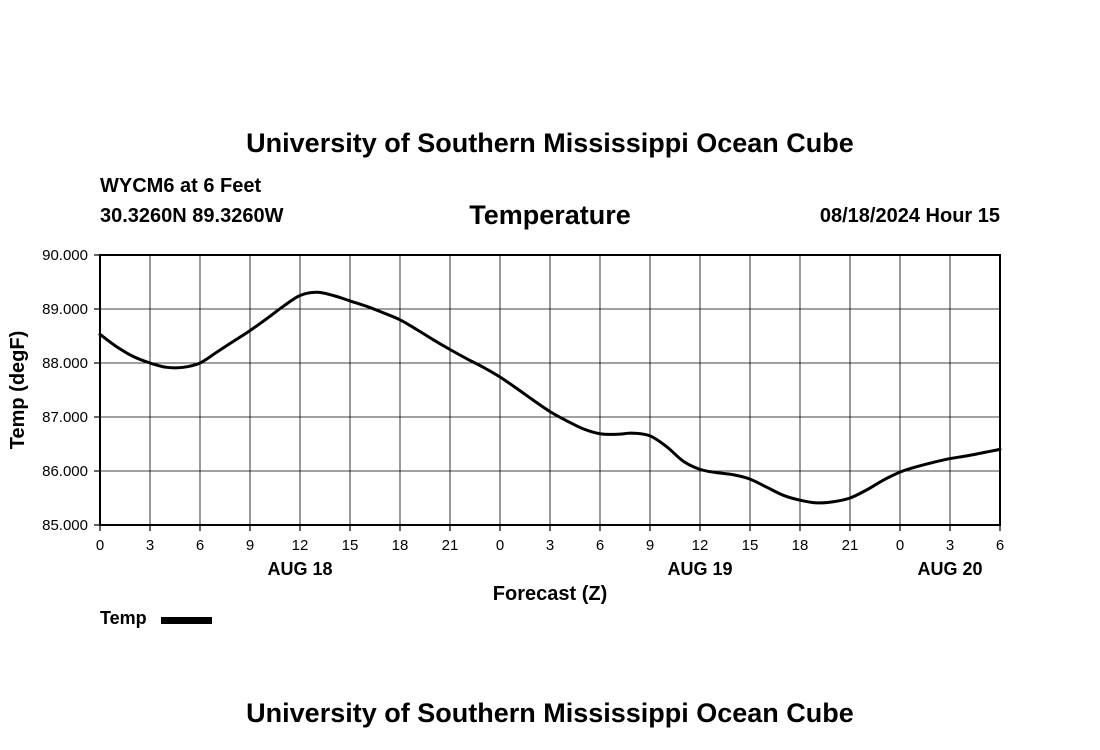 The width and height of the screenshot is (1100, 750). What do you see at coordinates (949, 569) in the screenshot?
I see `day-label: AUG 20` at bounding box center [949, 569].